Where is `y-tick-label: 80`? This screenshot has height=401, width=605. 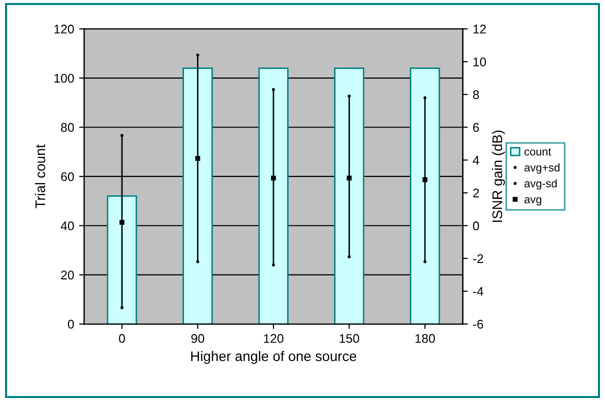
y-tick-label: 80 is located at coordinates (67, 127).